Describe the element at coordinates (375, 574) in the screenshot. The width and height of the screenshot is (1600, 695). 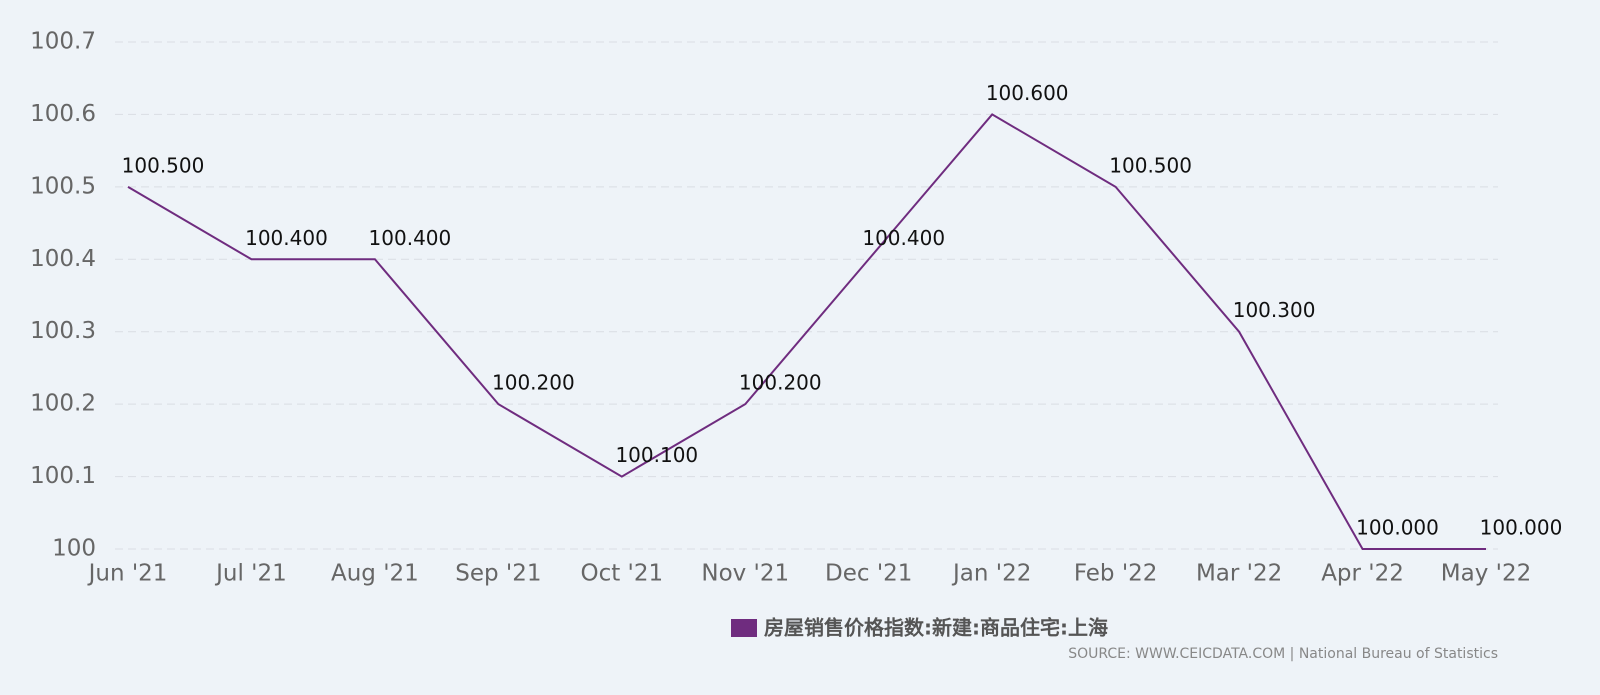
I see `x-tick-label: Aug '21` at that location.